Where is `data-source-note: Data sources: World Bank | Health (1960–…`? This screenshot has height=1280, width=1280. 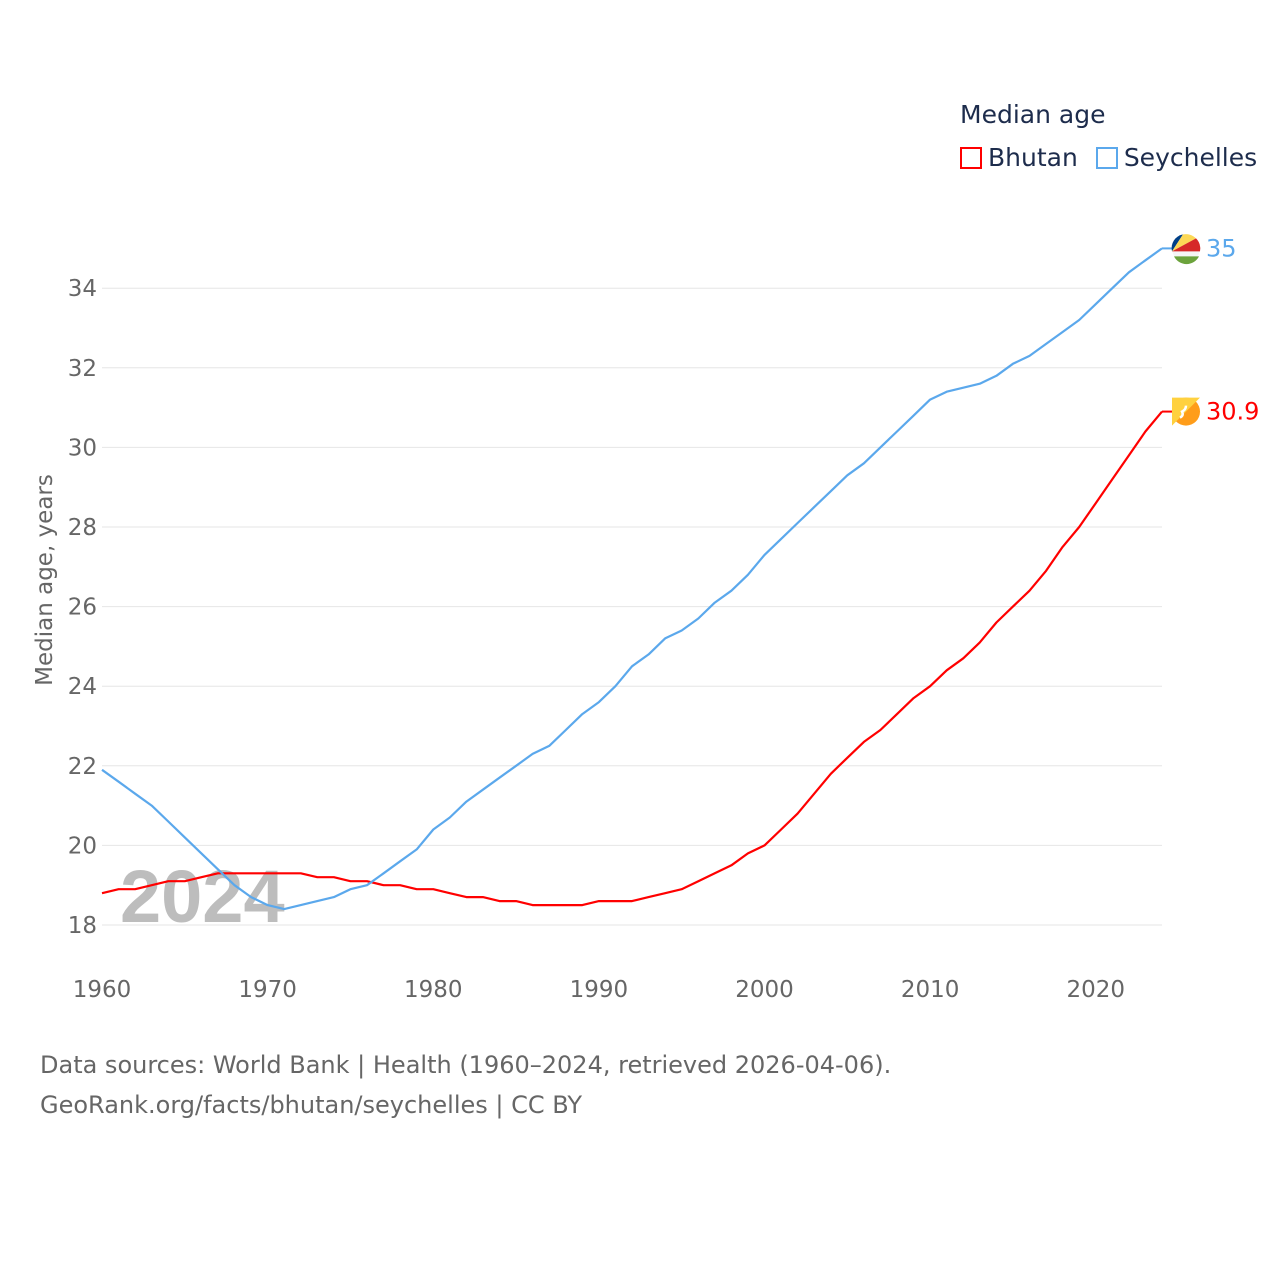 data-source-note: Data sources: World Bank | Health (1960–… is located at coordinates (466, 1065).